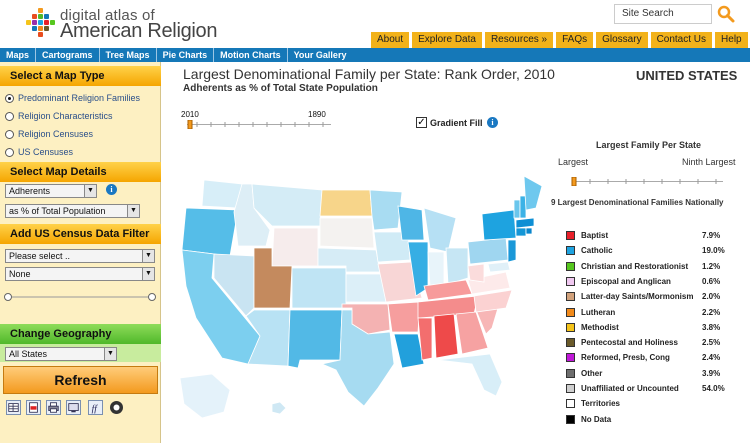  I want to click on state-la, so click(409, 351).